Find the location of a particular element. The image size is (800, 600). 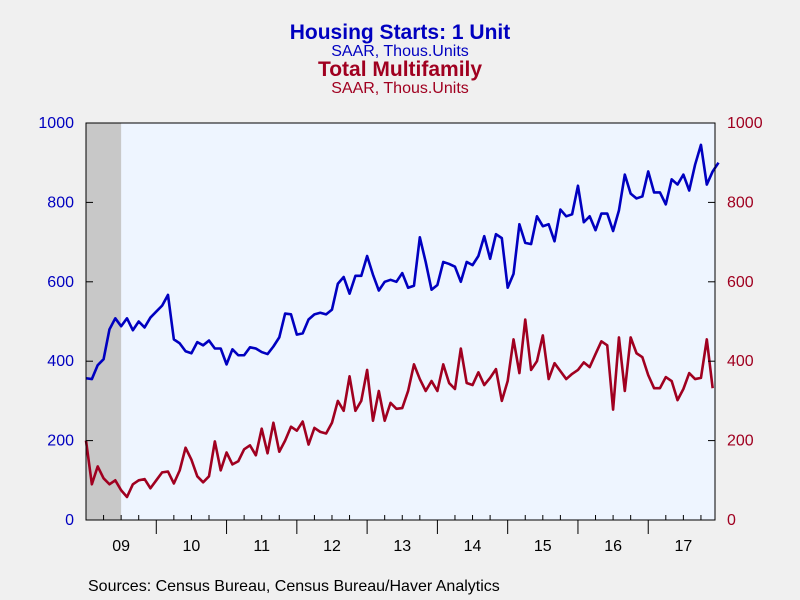

y-left-tick-label: 1000 is located at coordinates (56, 123).